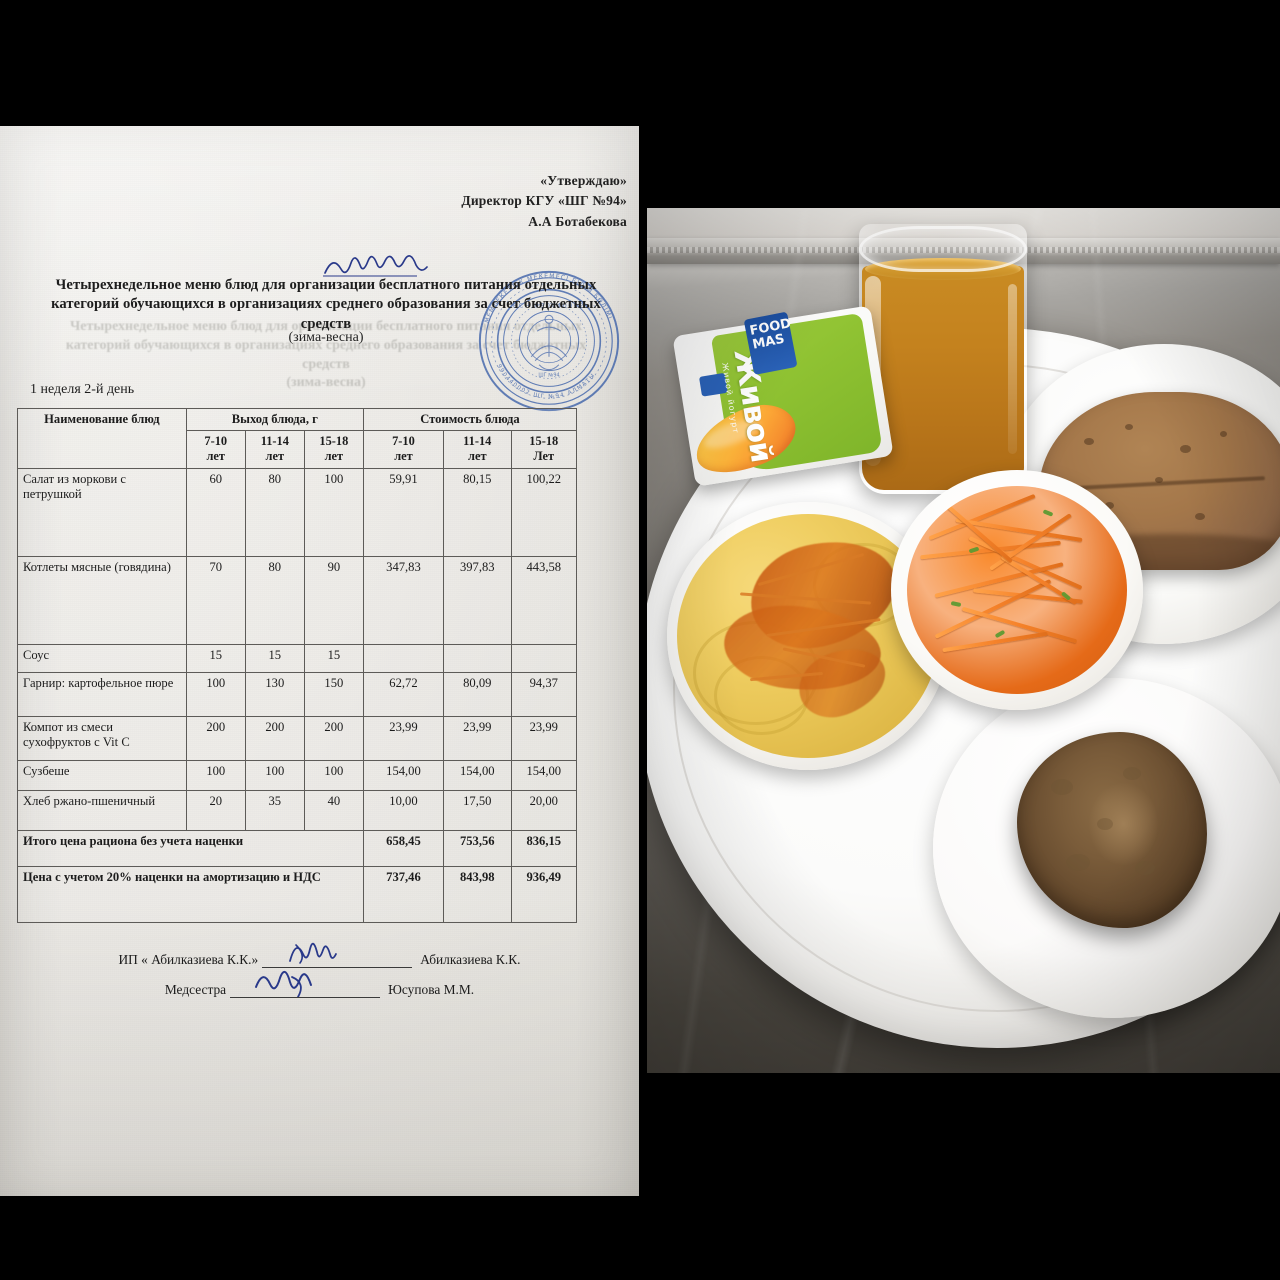 This screenshot has height=1280, width=1280. I want to click on svg-text: БСН 990440002, so click(549, 305).